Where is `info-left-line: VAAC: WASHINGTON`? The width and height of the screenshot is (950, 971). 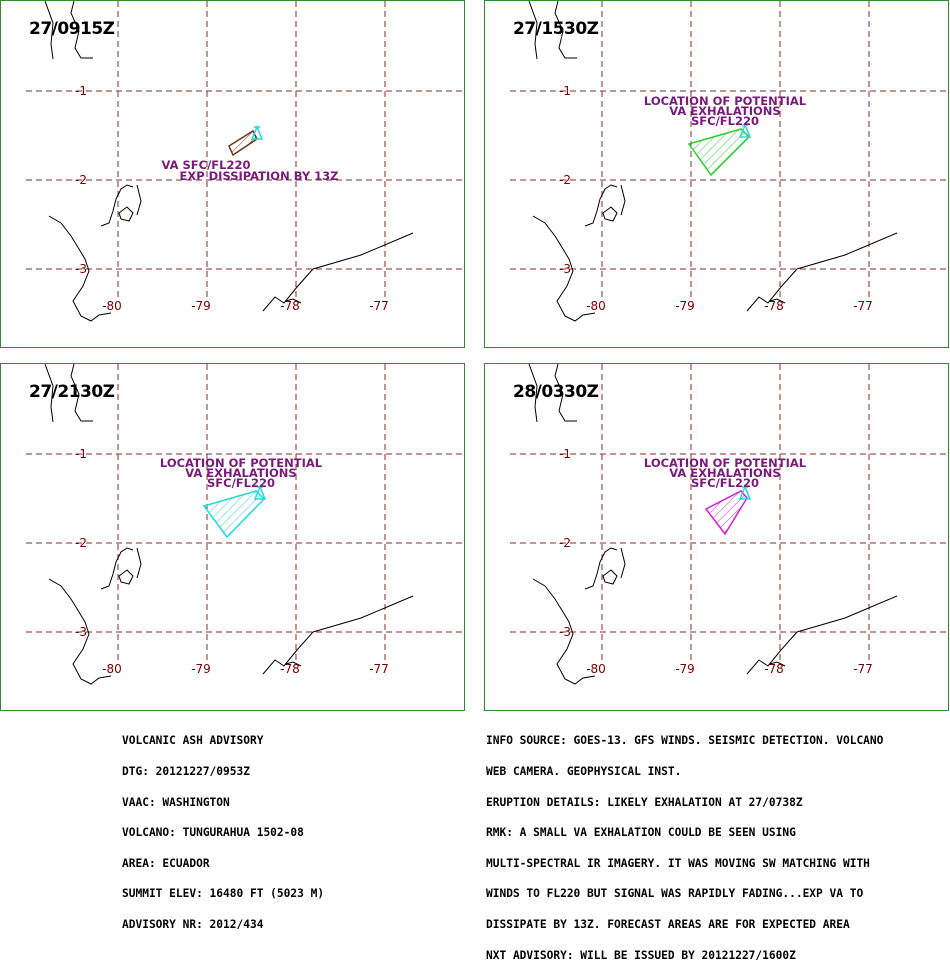
info-left-line: VAAC: WASHINGTON is located at coordinates (176, 802).